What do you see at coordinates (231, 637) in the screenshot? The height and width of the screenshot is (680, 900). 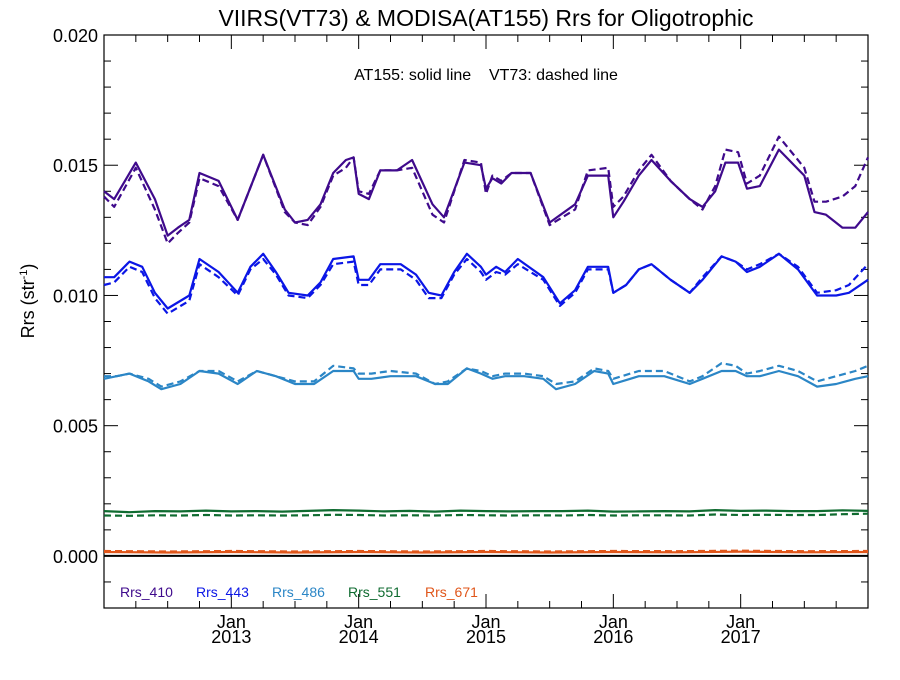 I see `x-tick-label-year: 2013` at bounding box center [231, 637].